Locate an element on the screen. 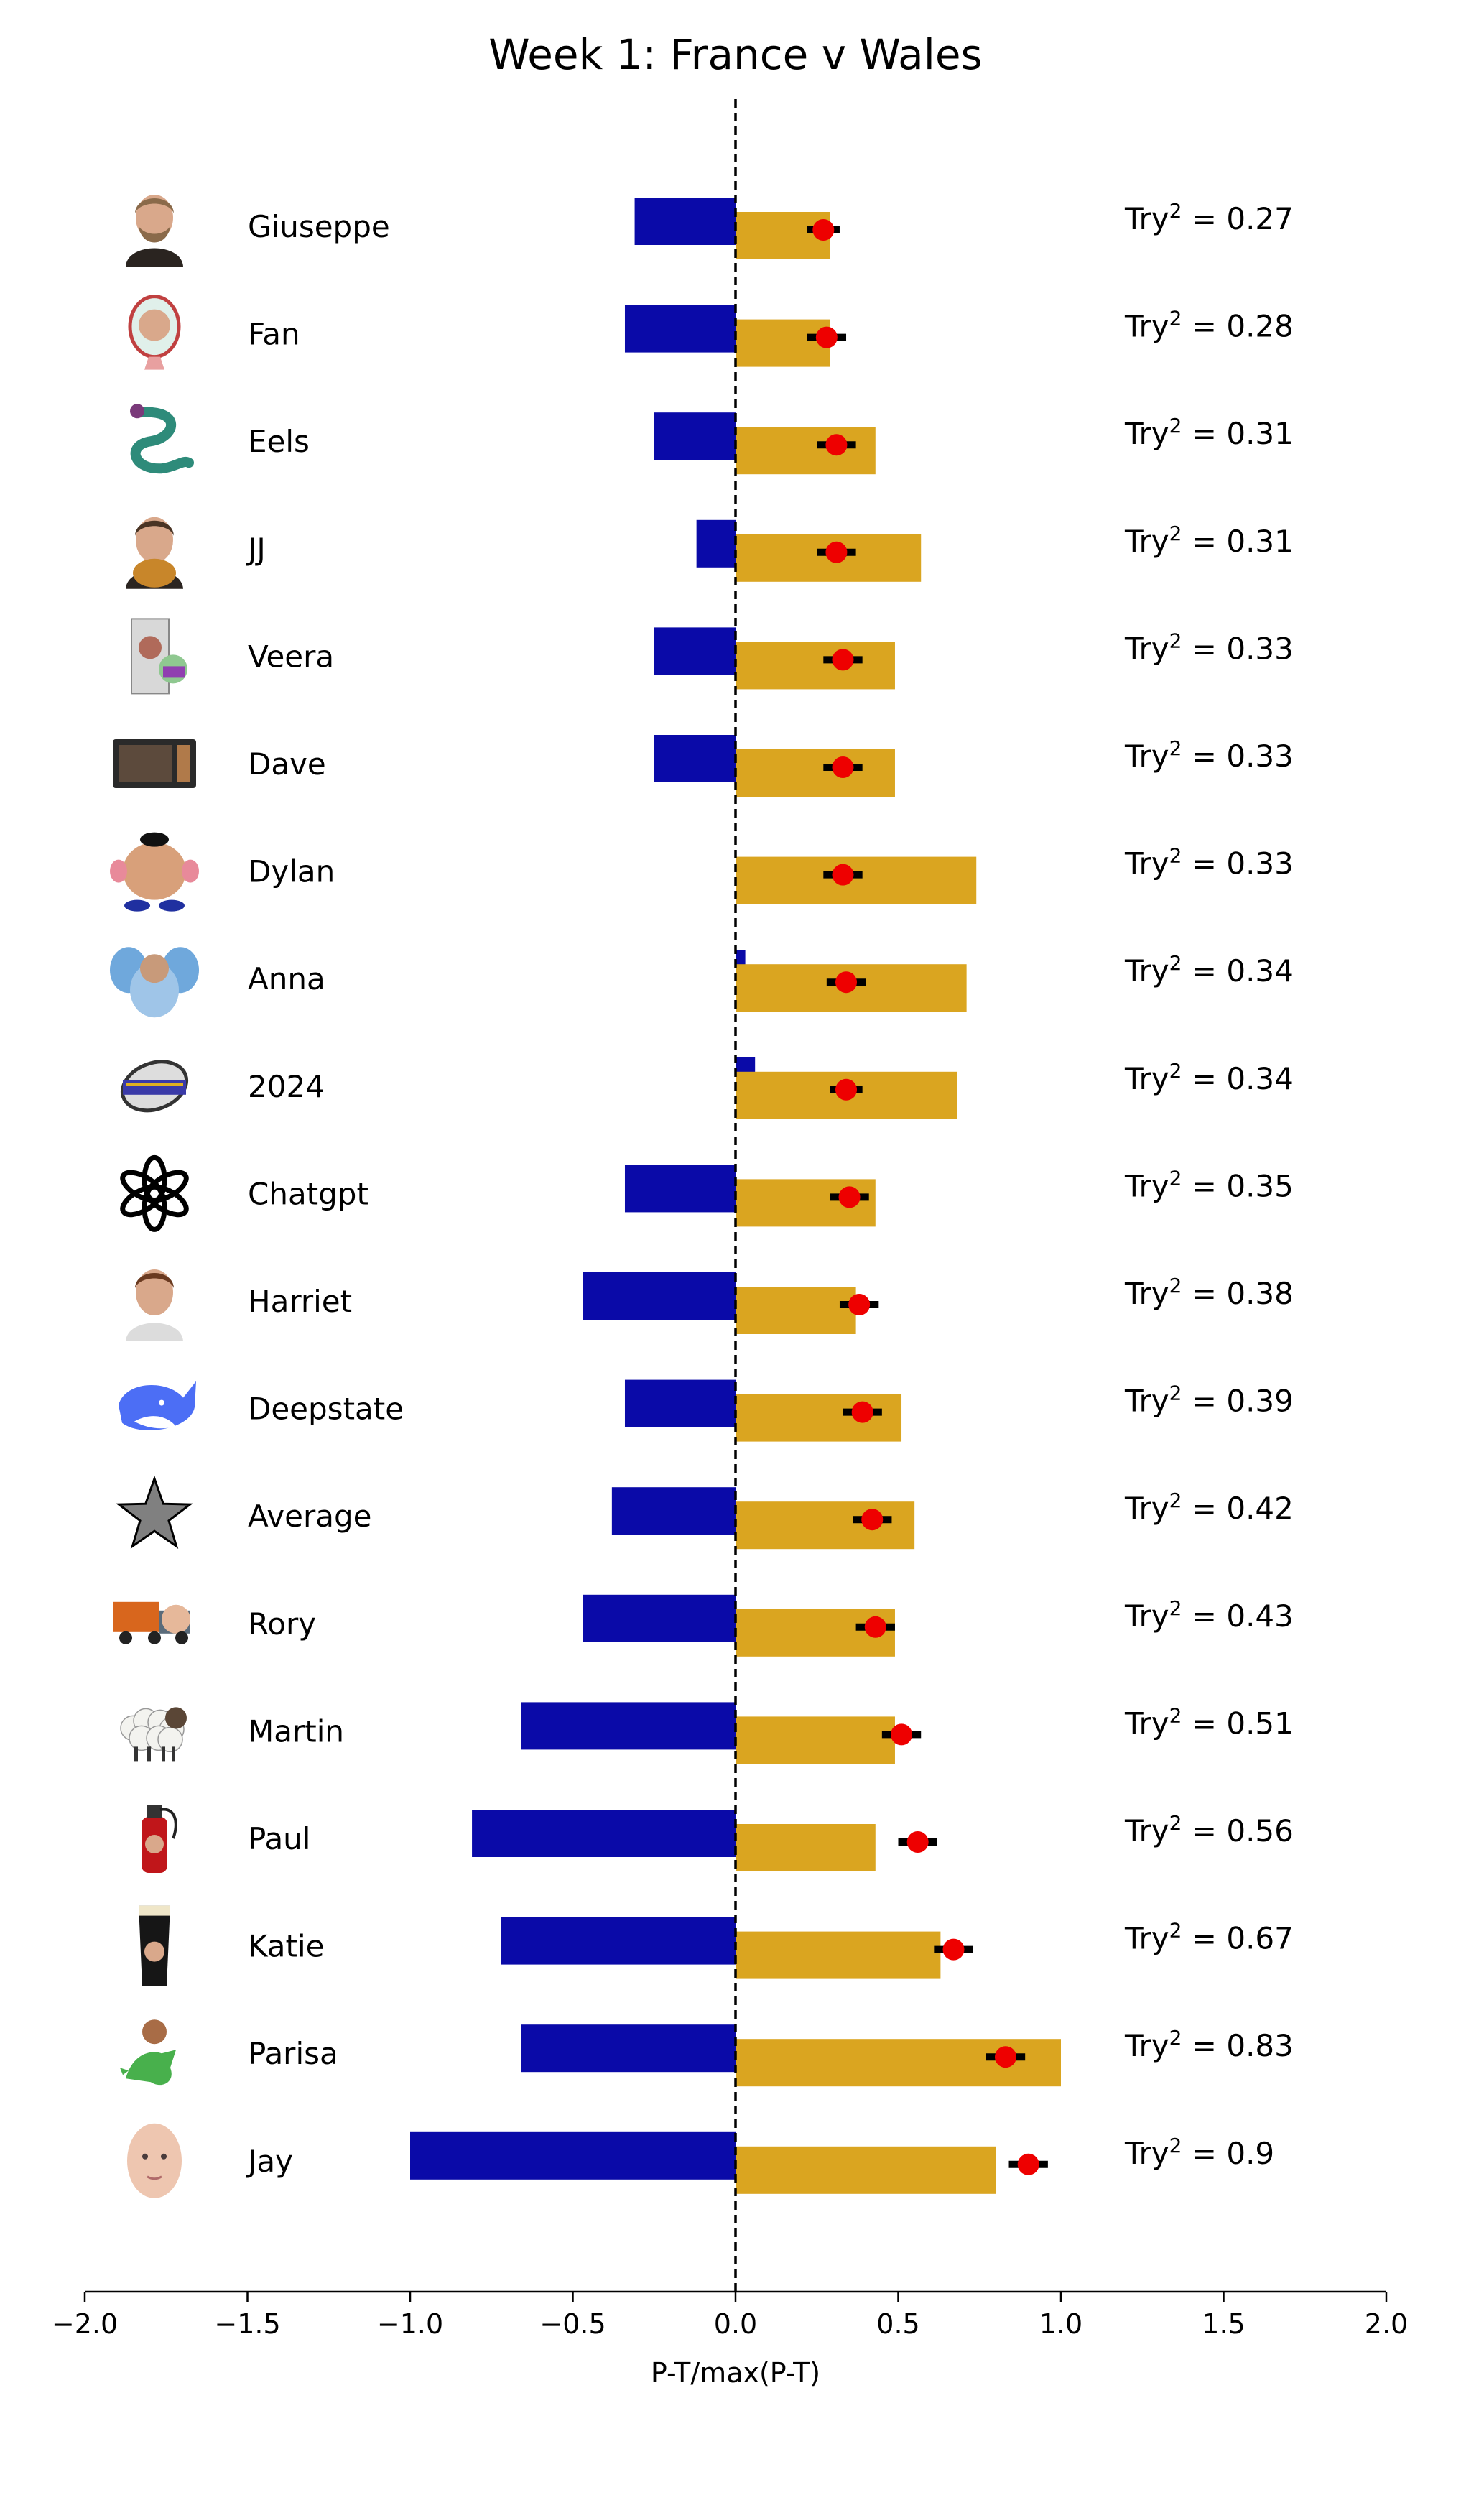 The image size is (1484, 2518). row-name: Chatgpt is located at coordinates (308, 1193).